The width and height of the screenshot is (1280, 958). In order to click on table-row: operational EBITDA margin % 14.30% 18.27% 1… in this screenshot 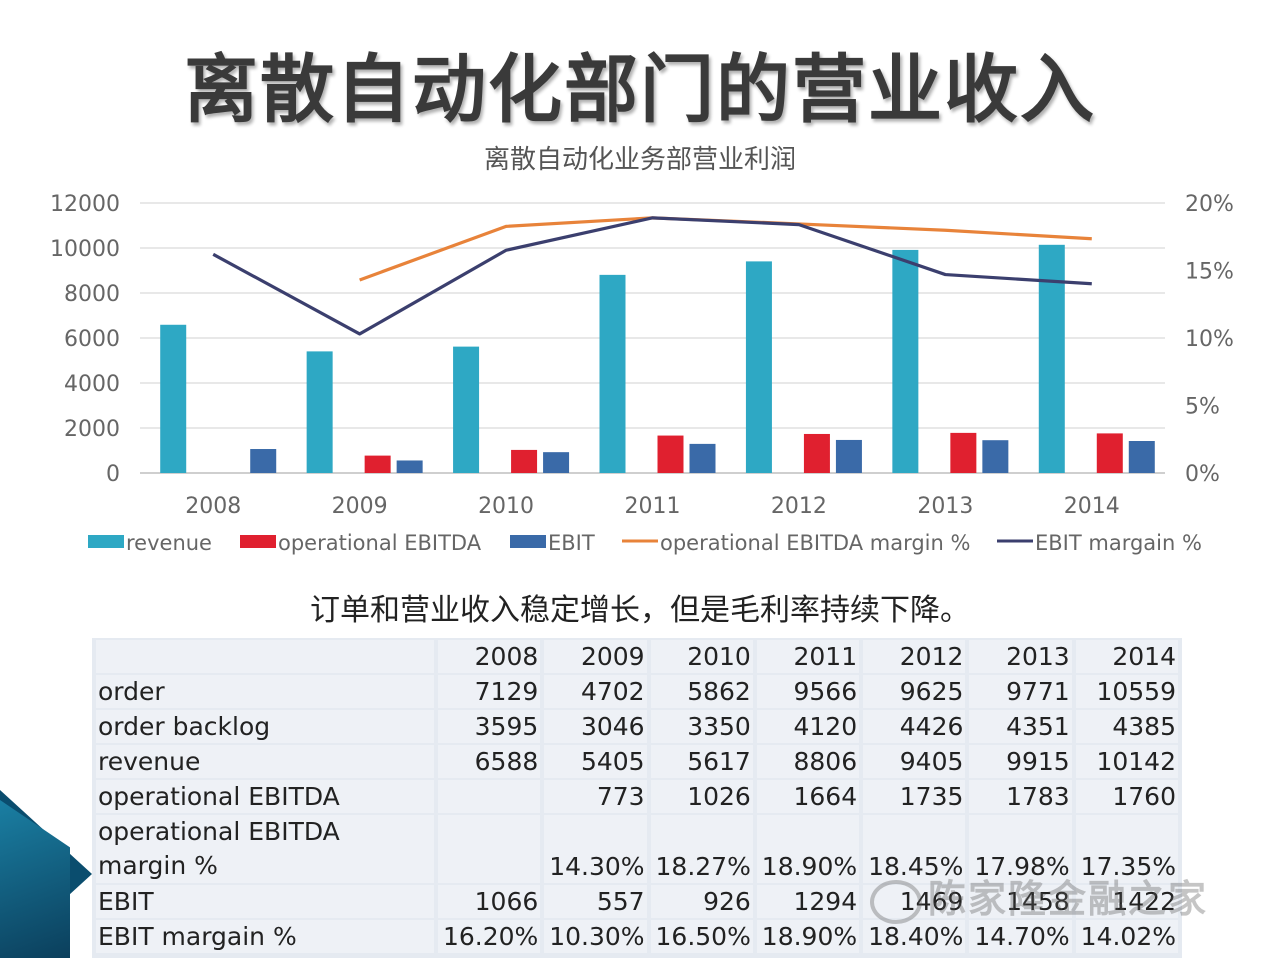, I will do `click(637, 849)`.